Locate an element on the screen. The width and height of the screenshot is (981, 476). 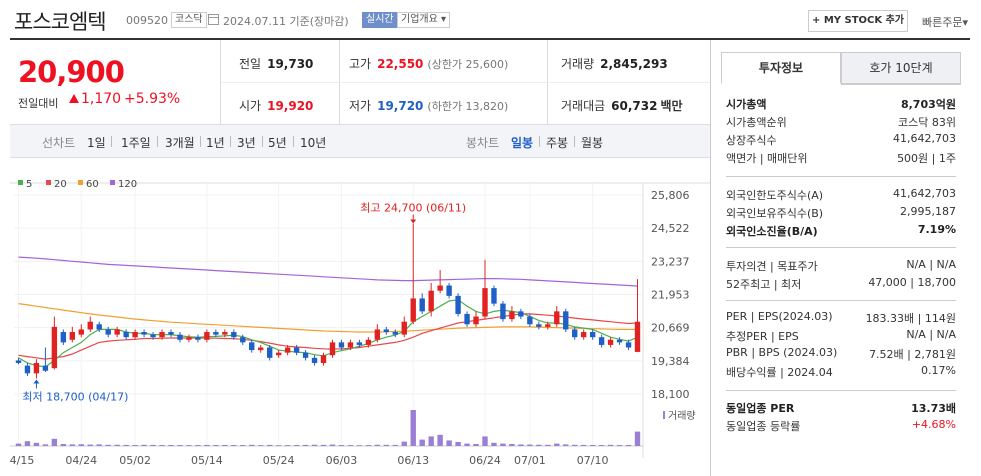
period-3m: 3개월 is located at coordinates (180, 143).